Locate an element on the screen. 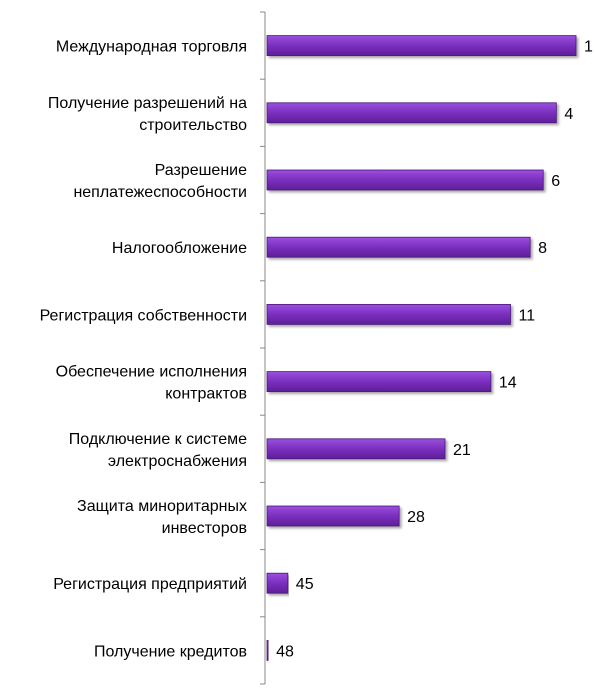  category-label: Международная торговля is located at coordinates (151, 47).